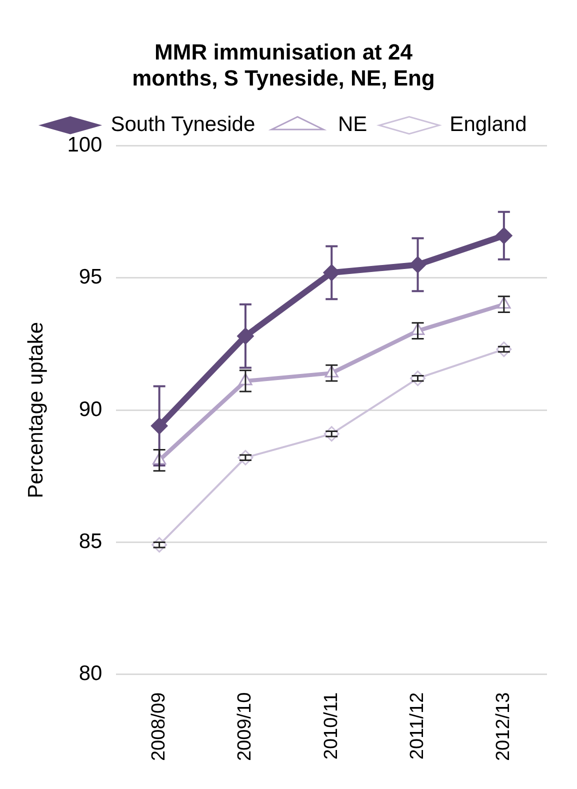  Describe the element at coordinates (90, 674) in the screenshot. I see `y-tick-label: 80` at that location.